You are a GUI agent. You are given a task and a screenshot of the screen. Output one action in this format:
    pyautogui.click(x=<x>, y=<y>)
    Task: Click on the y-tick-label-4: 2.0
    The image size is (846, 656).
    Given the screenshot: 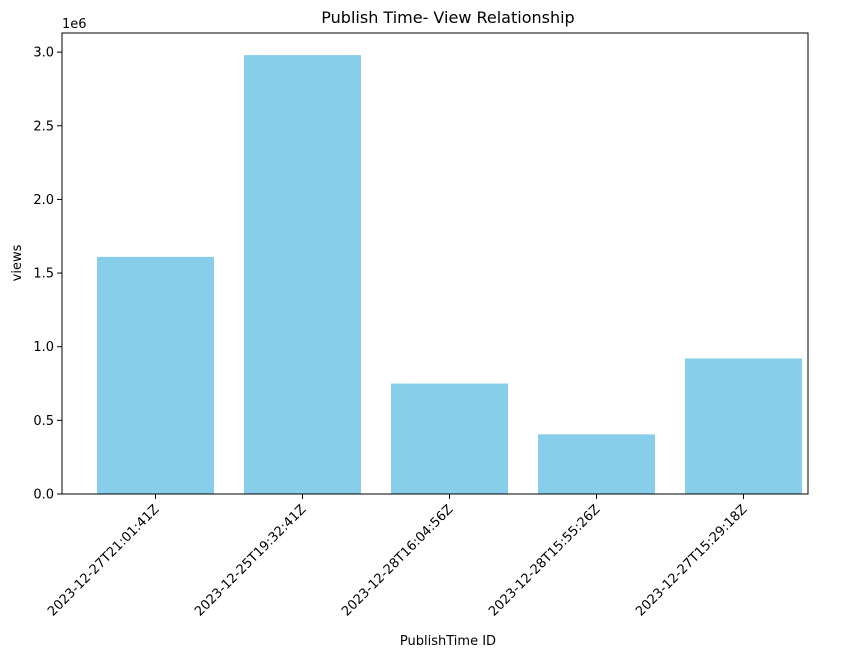 What is the action you would take?
    pyautogui.click(x=43, y=200)
    